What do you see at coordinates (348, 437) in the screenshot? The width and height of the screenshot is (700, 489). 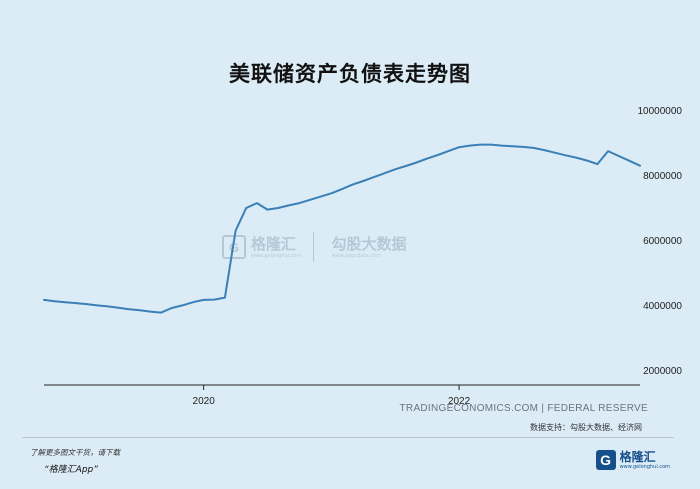 I see `footer-divider` at bounding box center [348, 437].